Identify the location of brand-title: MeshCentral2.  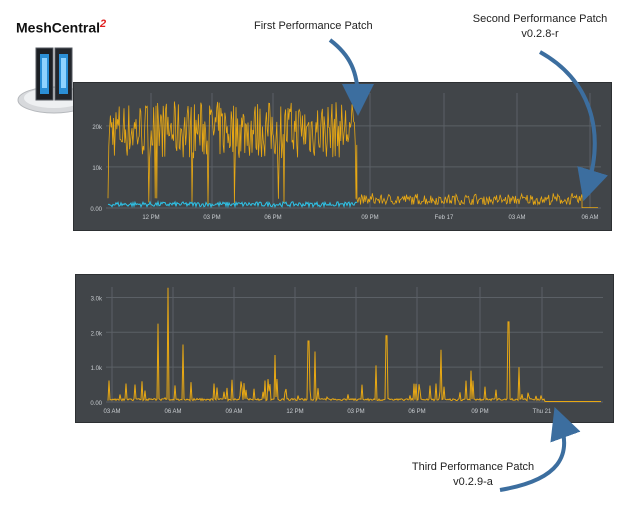
(61, 27).